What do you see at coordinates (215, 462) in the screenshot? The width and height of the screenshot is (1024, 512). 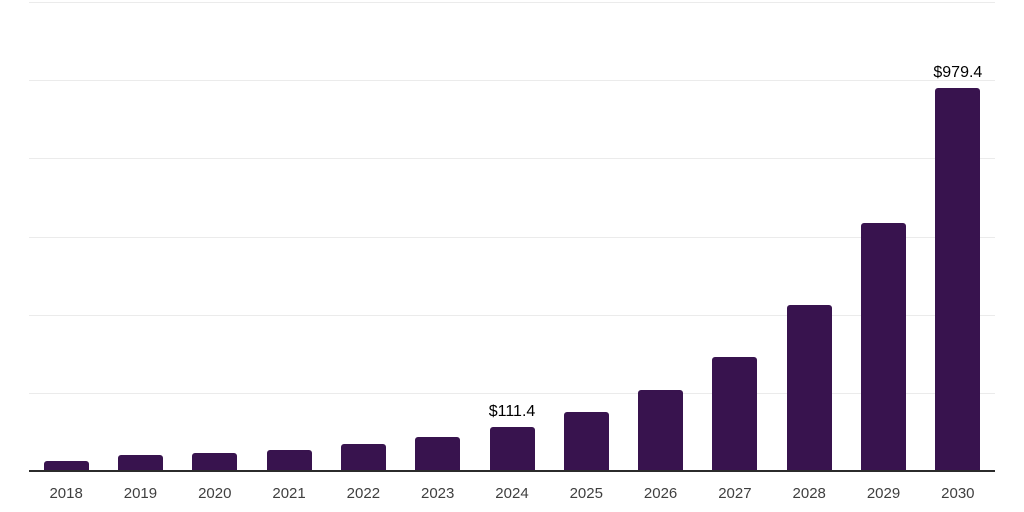 I see `bar-2020` at bounding box center [215, 462].